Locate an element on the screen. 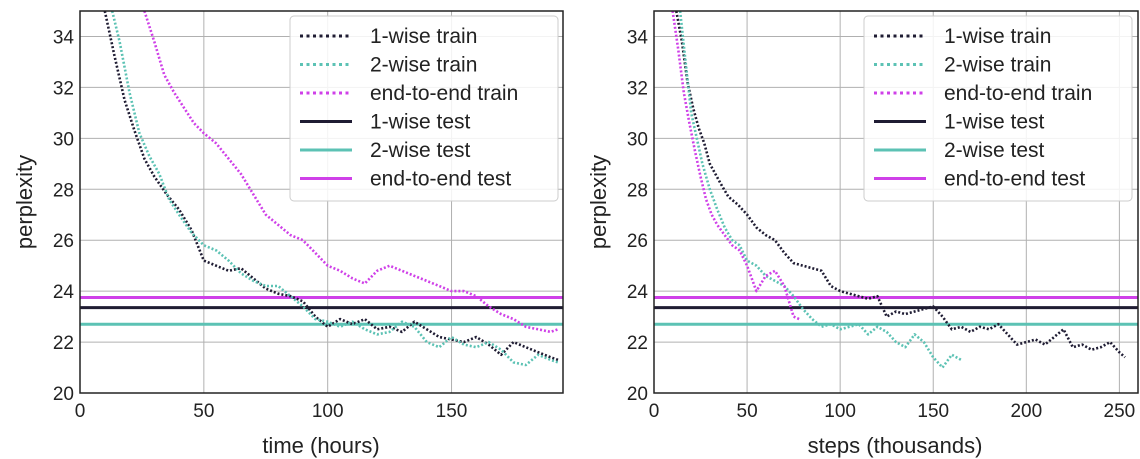 Image resolution: width=1140 pixels, height=459 pixels. train-line is located at coordinates (735, 165).